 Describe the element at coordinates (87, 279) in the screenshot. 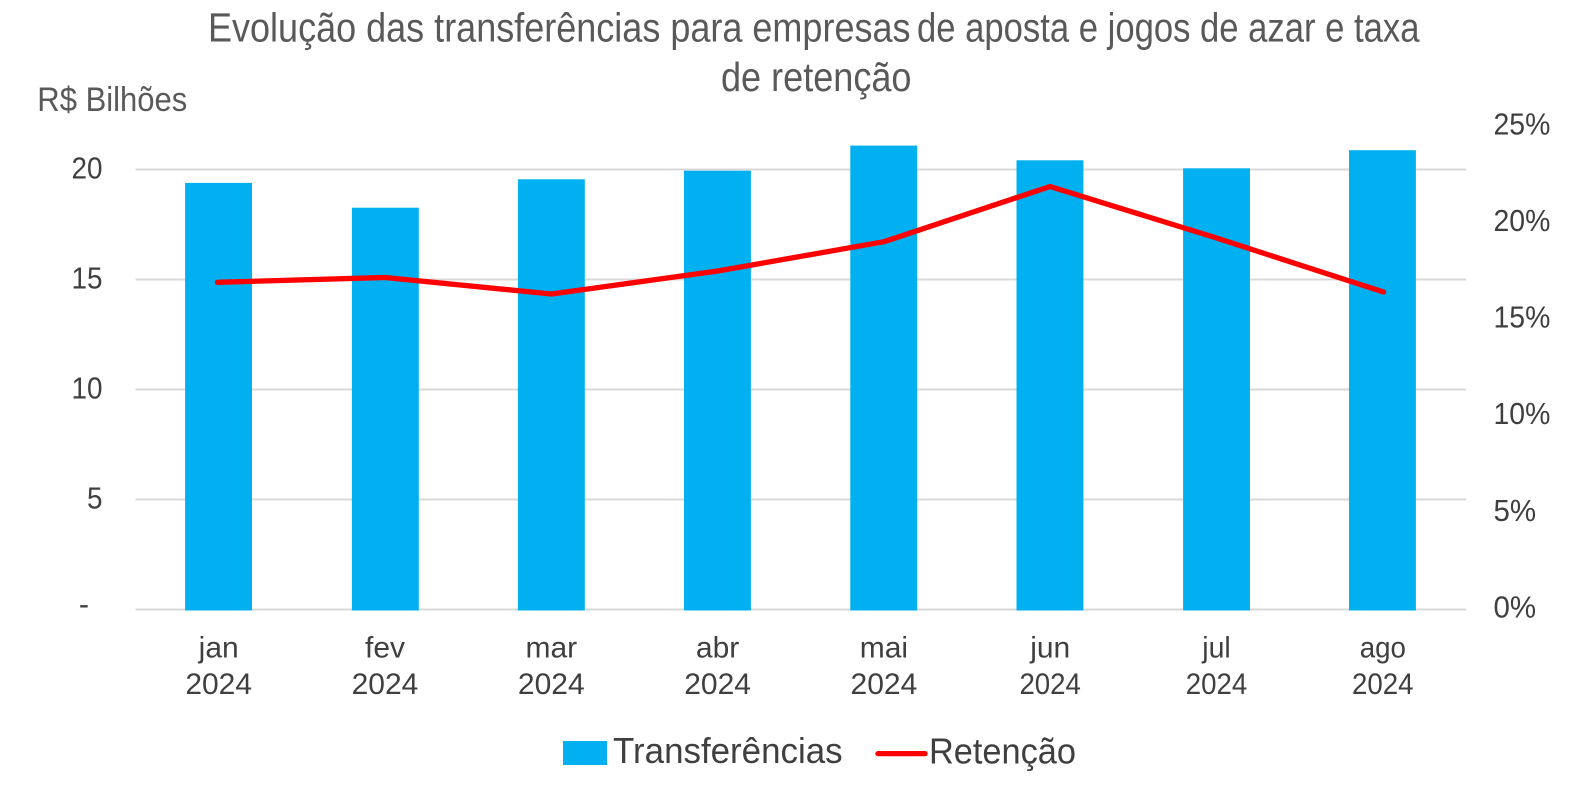

I see `svg-text: 15` at that location.